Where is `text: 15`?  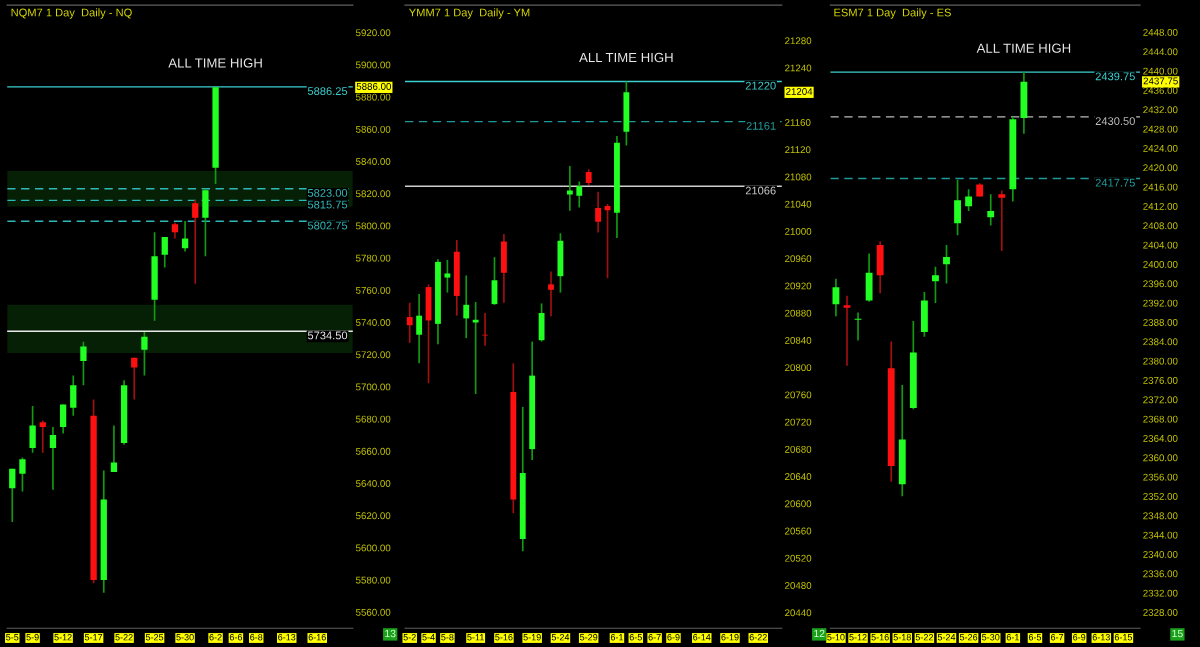 text: 15 is located at coordinates (1177, 633).